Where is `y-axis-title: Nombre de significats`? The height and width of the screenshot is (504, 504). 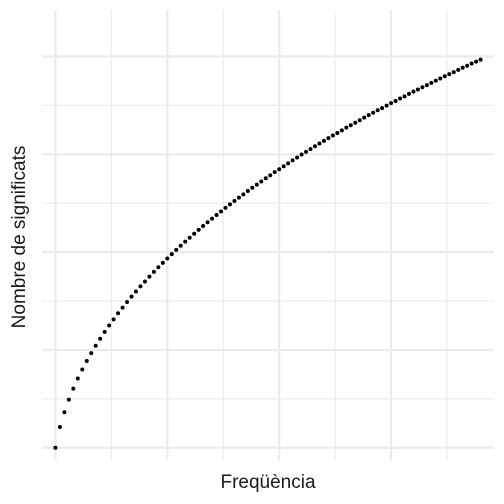
y-axis-title: Nombre de significats is located at coordinates (19, 237).